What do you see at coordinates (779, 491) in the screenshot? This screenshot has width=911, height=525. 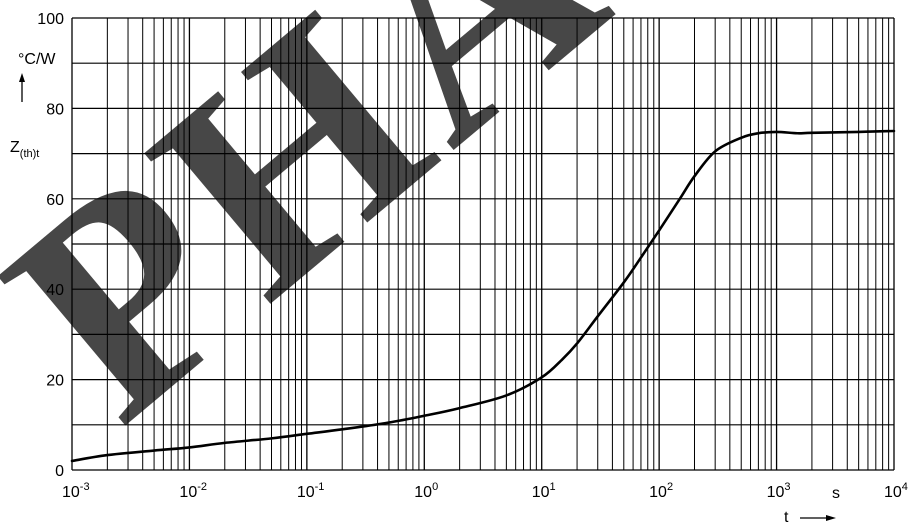 I see `x-tick-label: 10³` at bounding box center [779, 491].